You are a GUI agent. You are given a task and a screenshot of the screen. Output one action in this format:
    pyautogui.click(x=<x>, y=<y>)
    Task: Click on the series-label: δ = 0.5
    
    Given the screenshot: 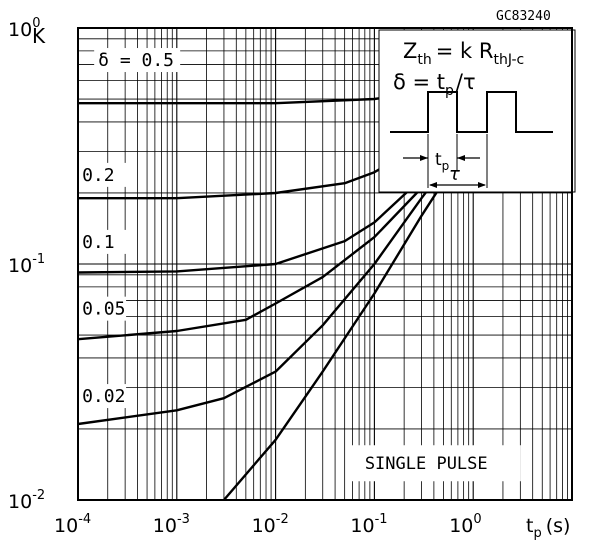 What is the action you would take?
    pyautogui.click(x=136, y=60)
    